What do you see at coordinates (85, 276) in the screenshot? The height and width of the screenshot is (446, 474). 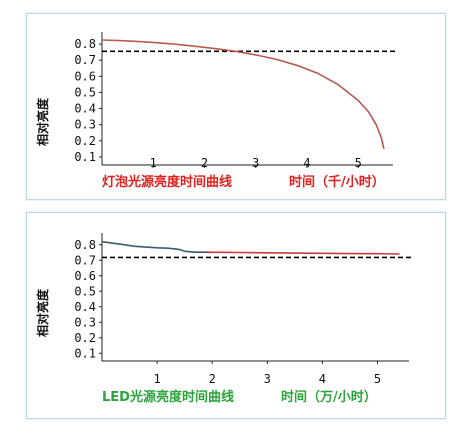 I see `led-y-tick-label: 0.6` at bounding box center [85, 276].